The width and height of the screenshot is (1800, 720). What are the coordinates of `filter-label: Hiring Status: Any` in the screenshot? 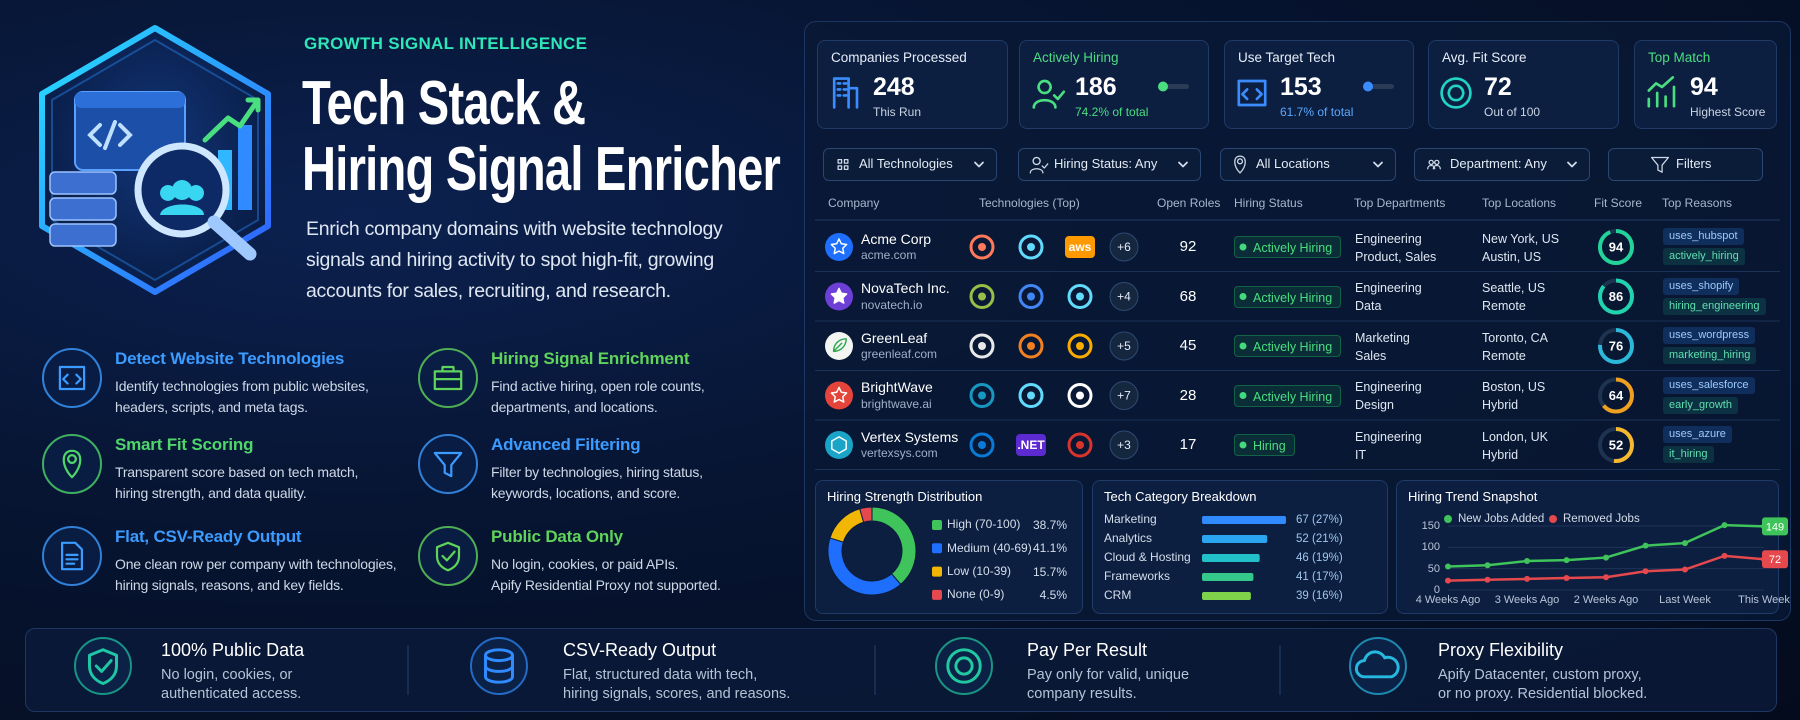 It's located at (1106, 164).